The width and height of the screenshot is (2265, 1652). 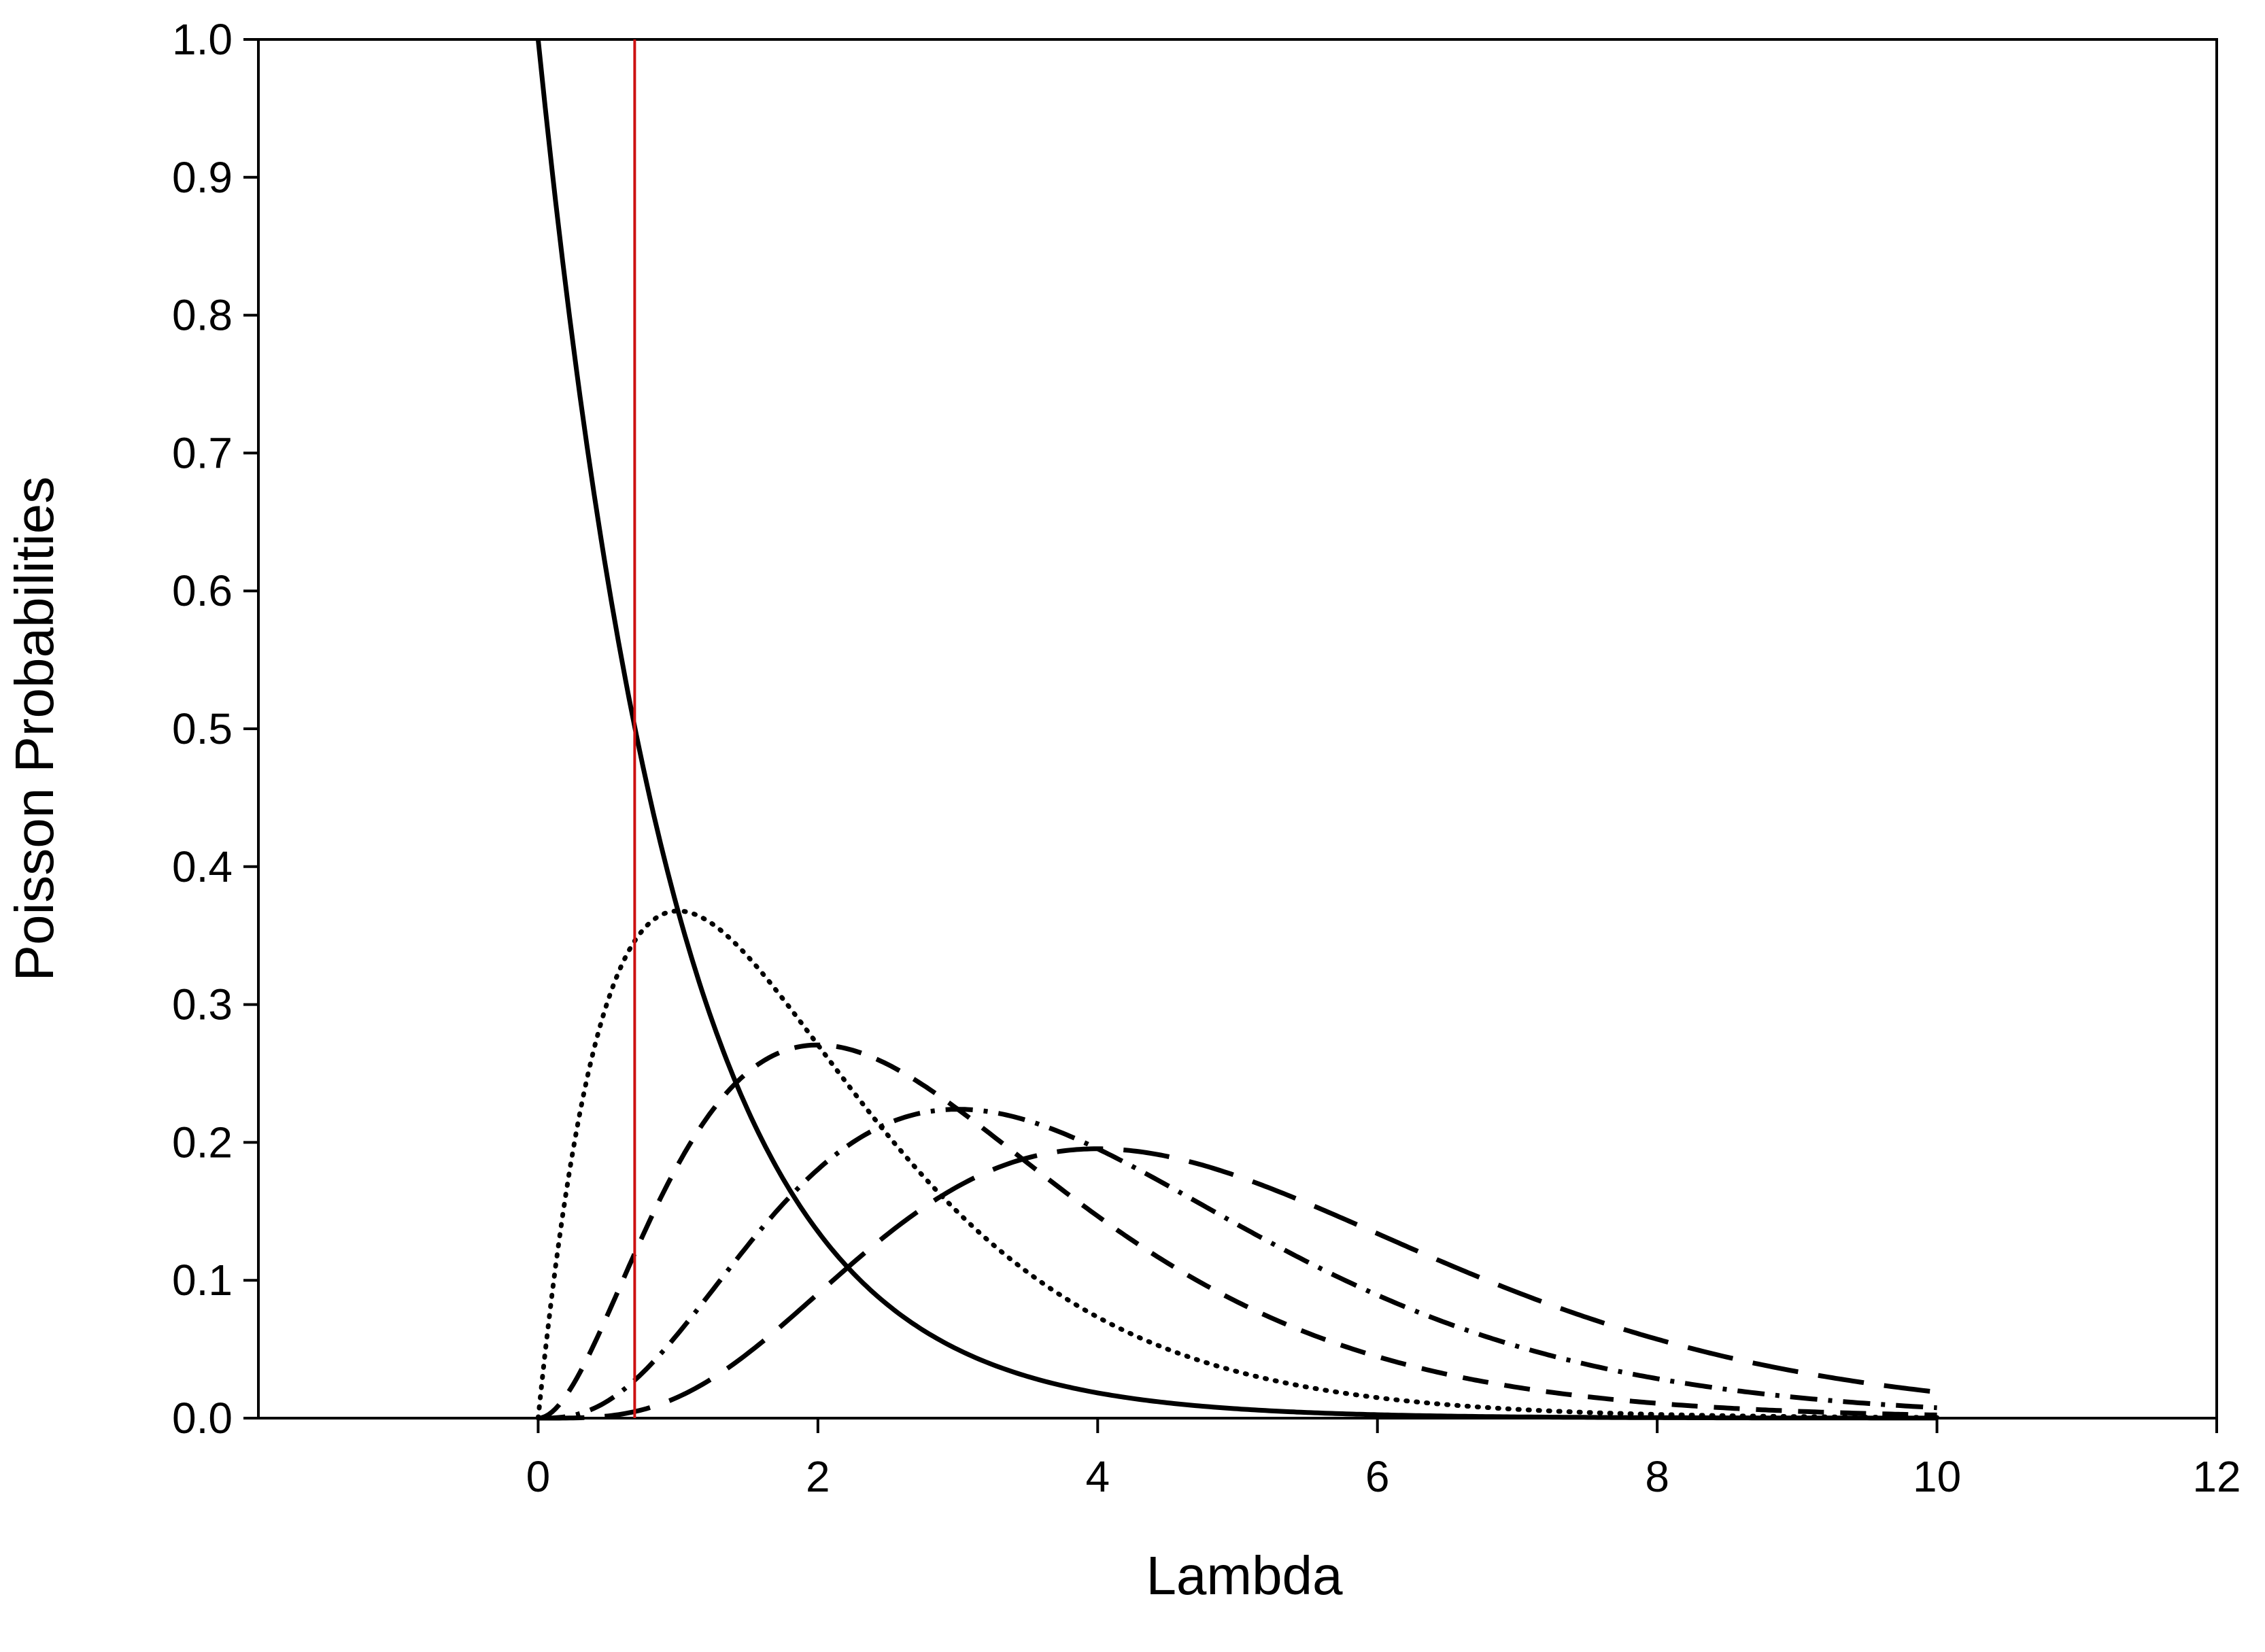 I want to click on y-tick-label: 0.1, so click(x=202, y=1280).